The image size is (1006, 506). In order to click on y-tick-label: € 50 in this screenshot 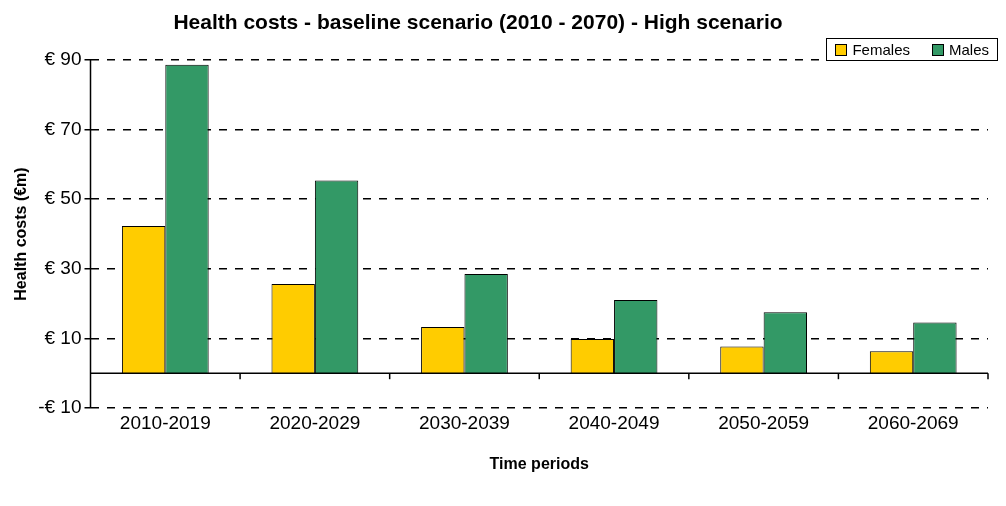, I will do `click(63, 198)`.